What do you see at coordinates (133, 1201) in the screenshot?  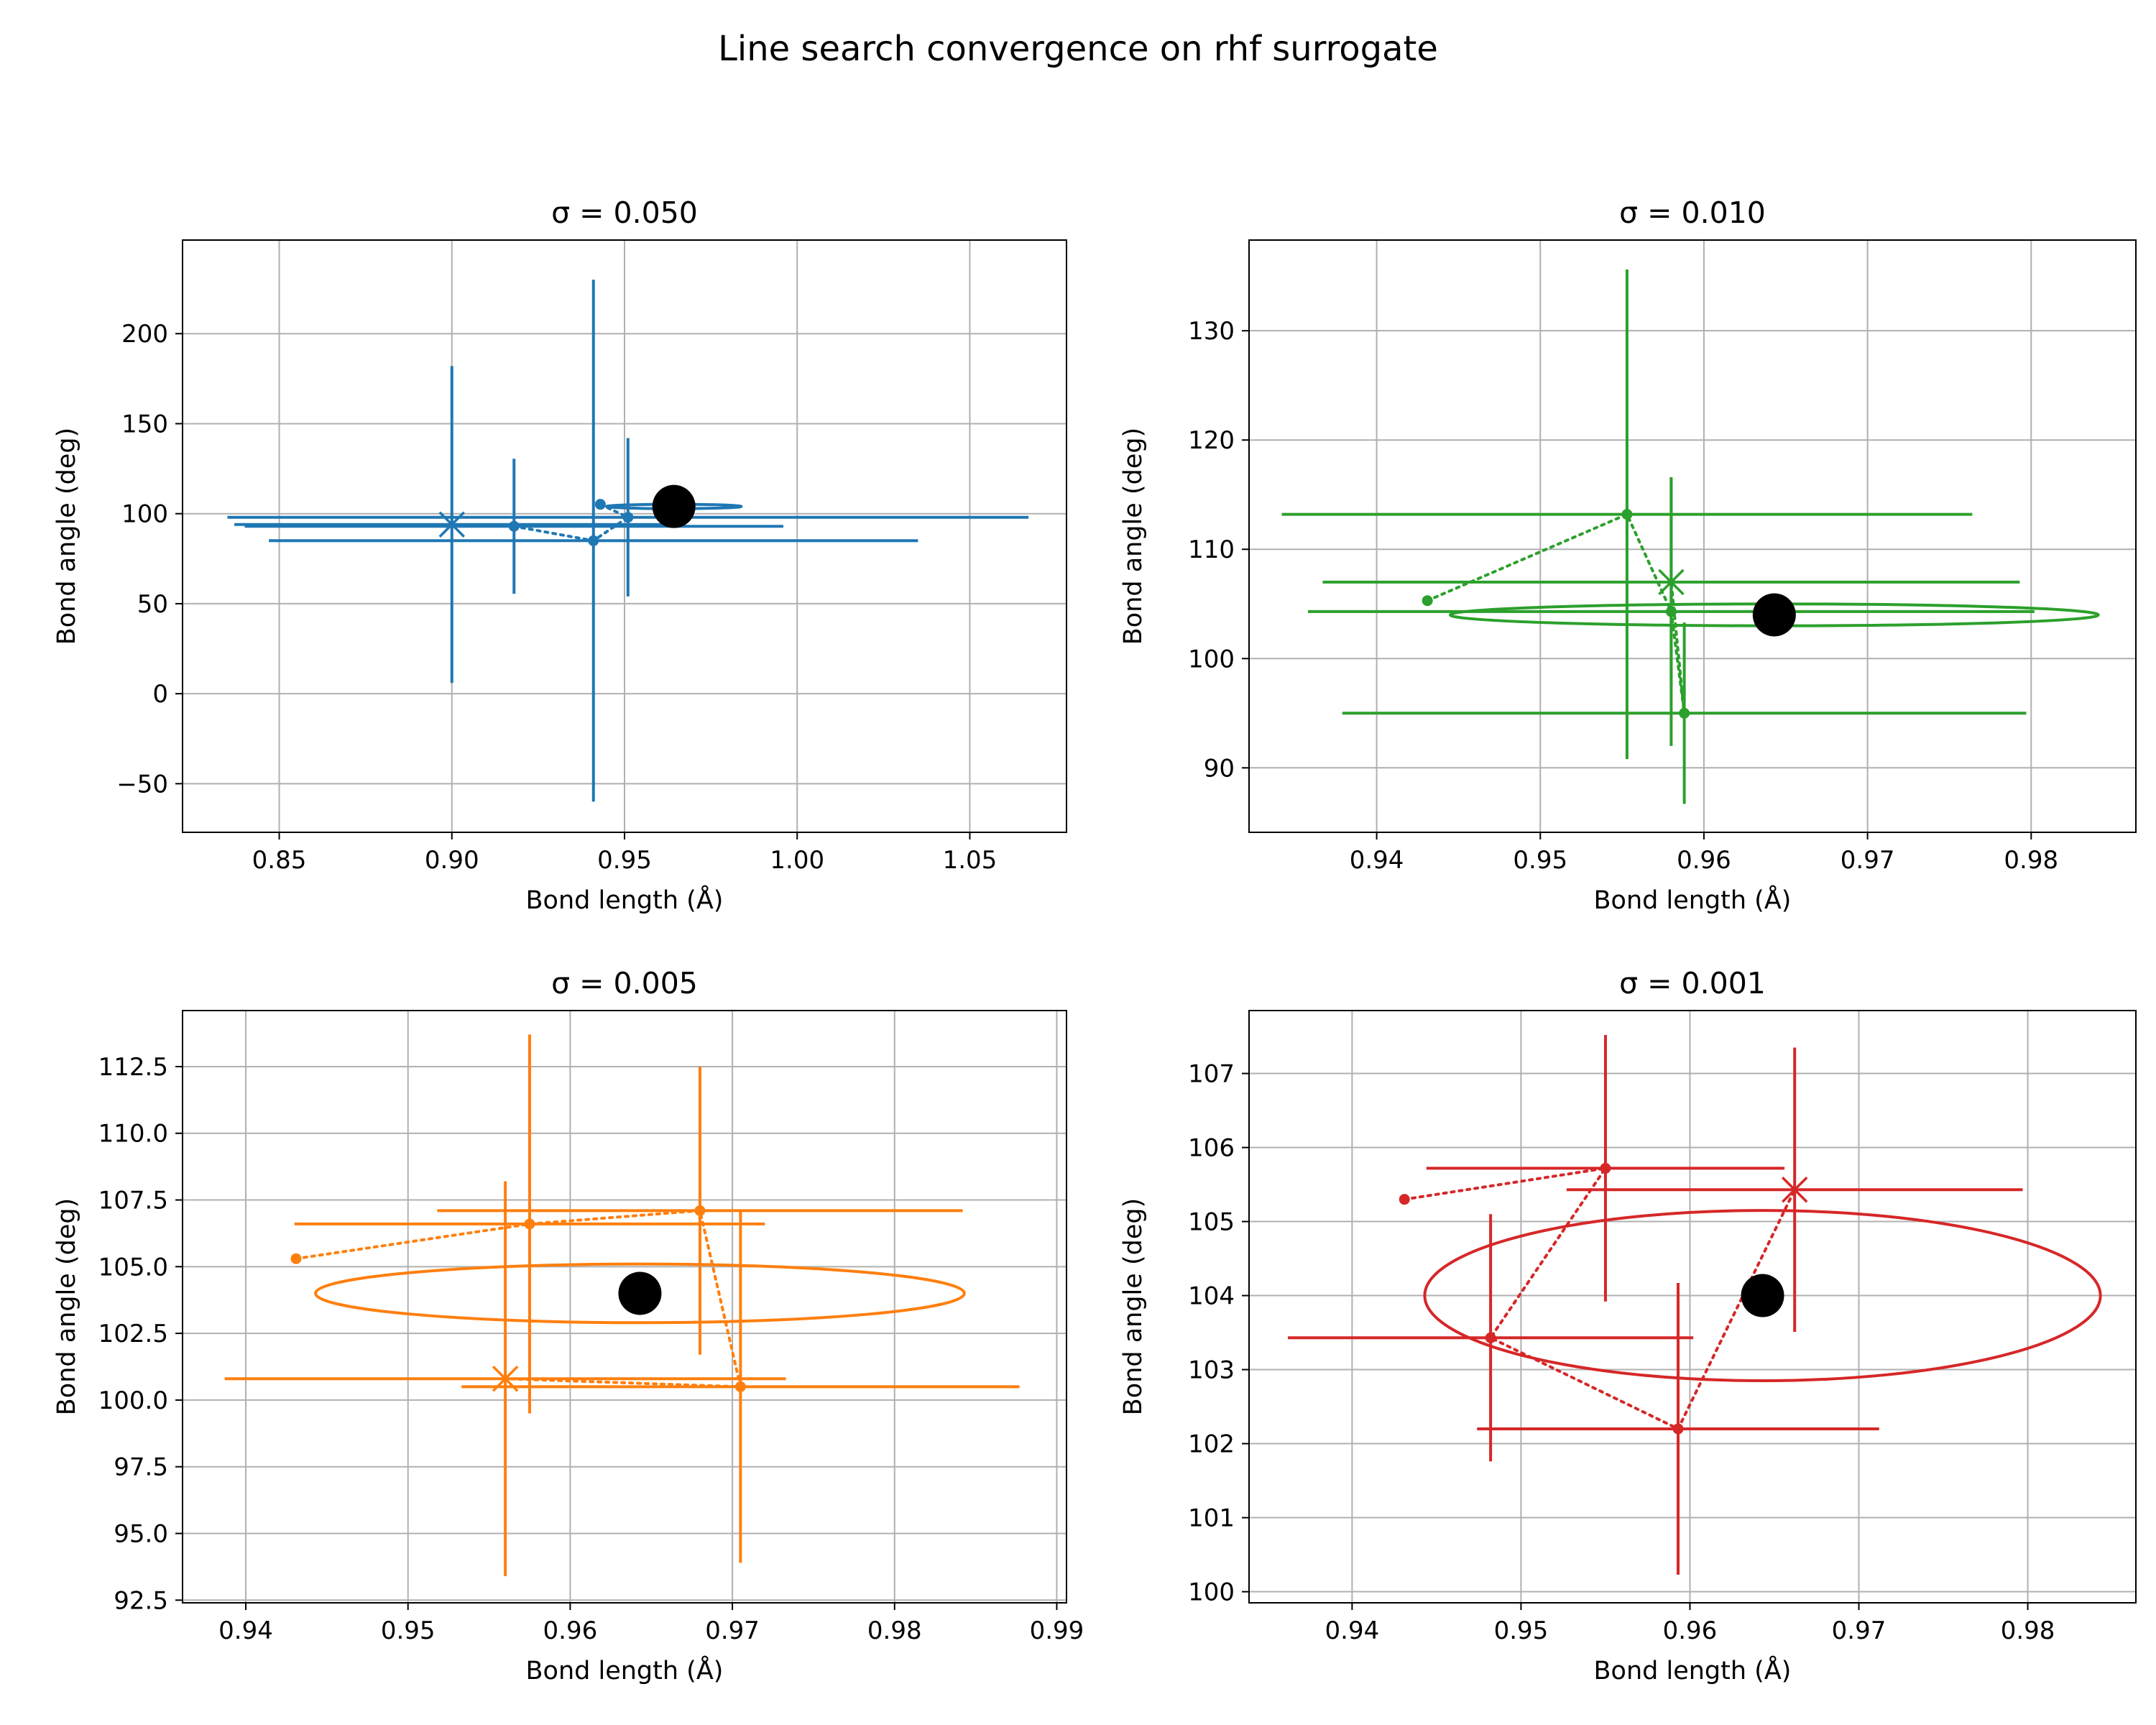 I see `y-tick-label: 107.5` at bounding box center [133, 1201].